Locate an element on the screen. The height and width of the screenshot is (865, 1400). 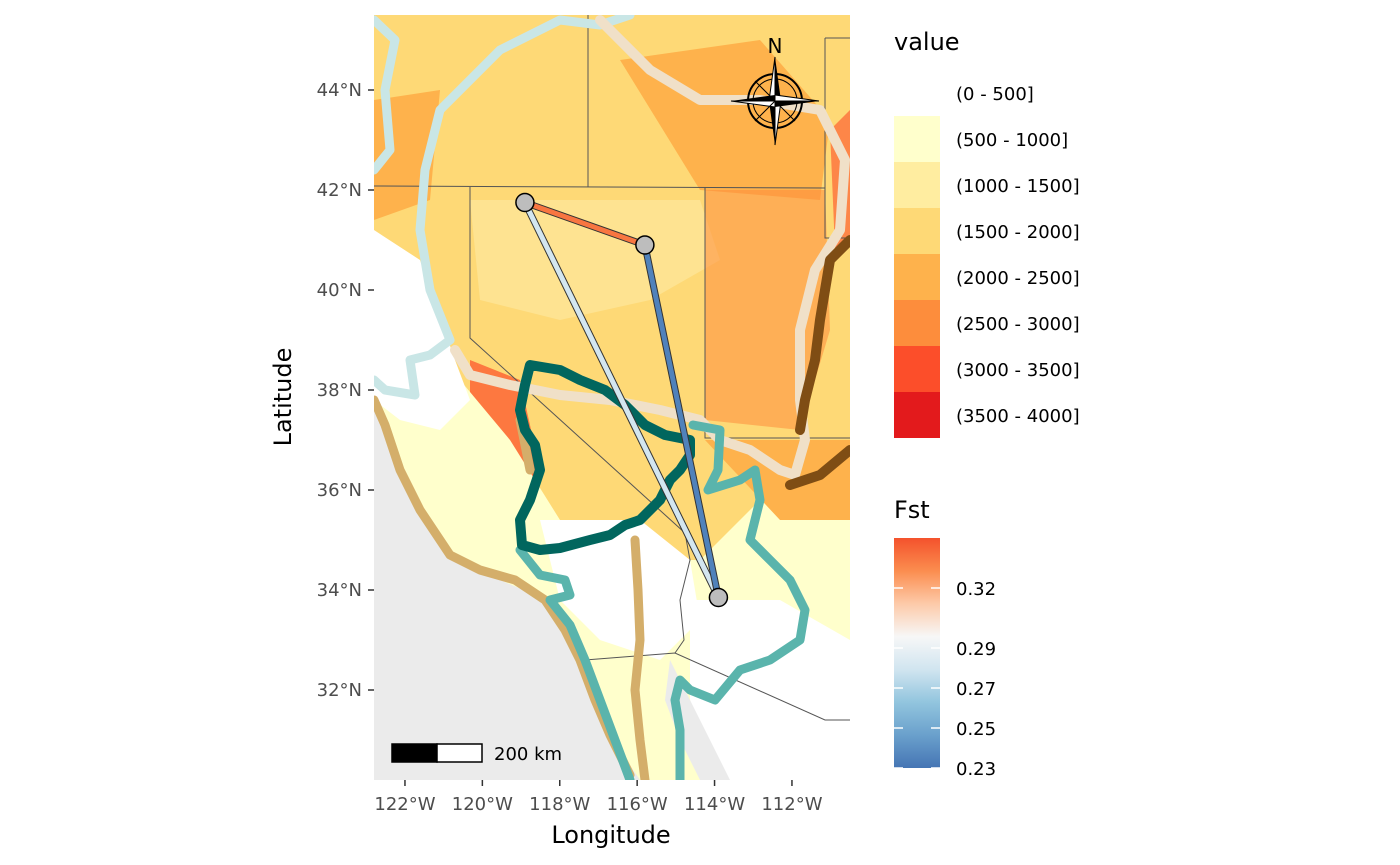
fst-tick-label: 0.27 is located at coordinates (976, 689).